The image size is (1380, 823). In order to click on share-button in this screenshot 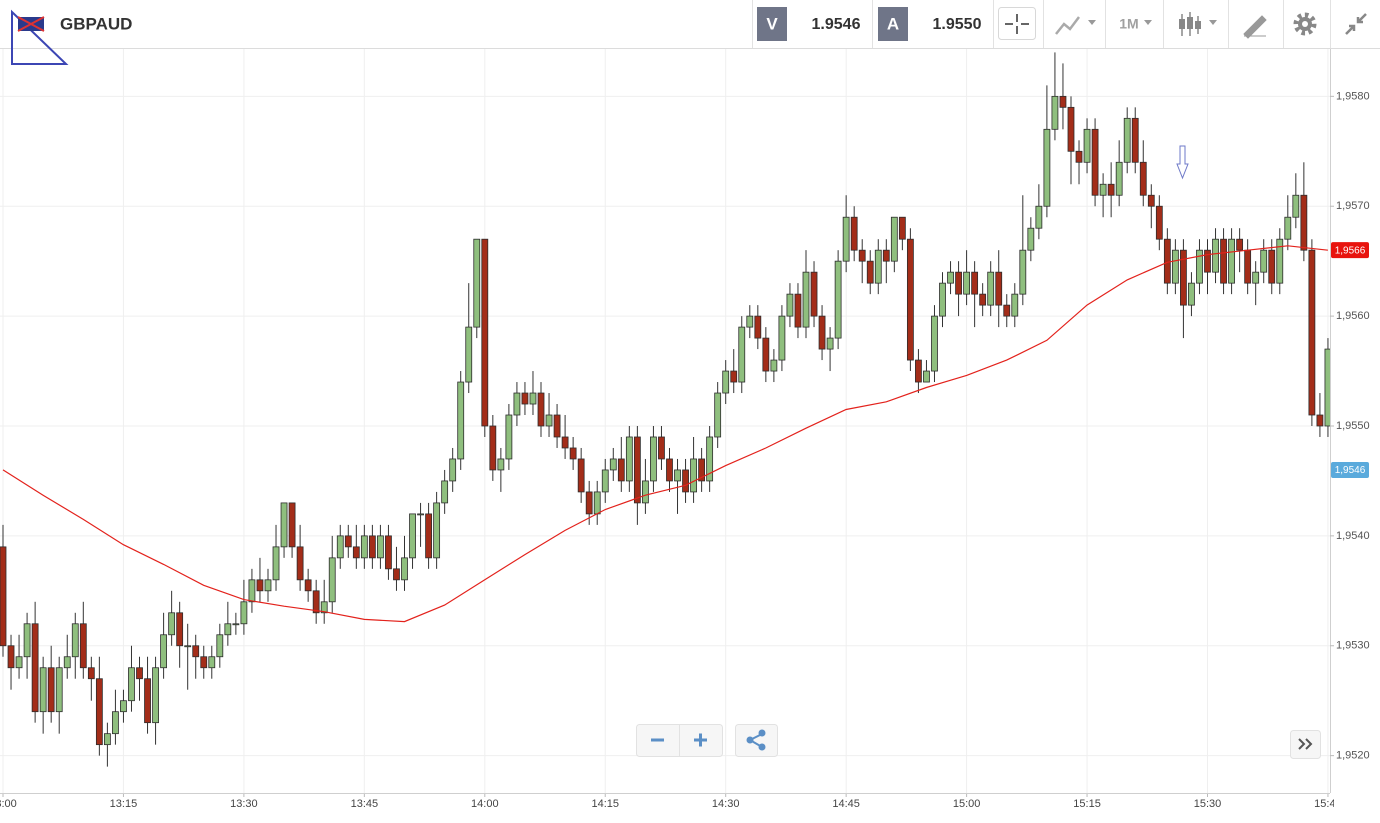, I will do `click(756, 740)`.